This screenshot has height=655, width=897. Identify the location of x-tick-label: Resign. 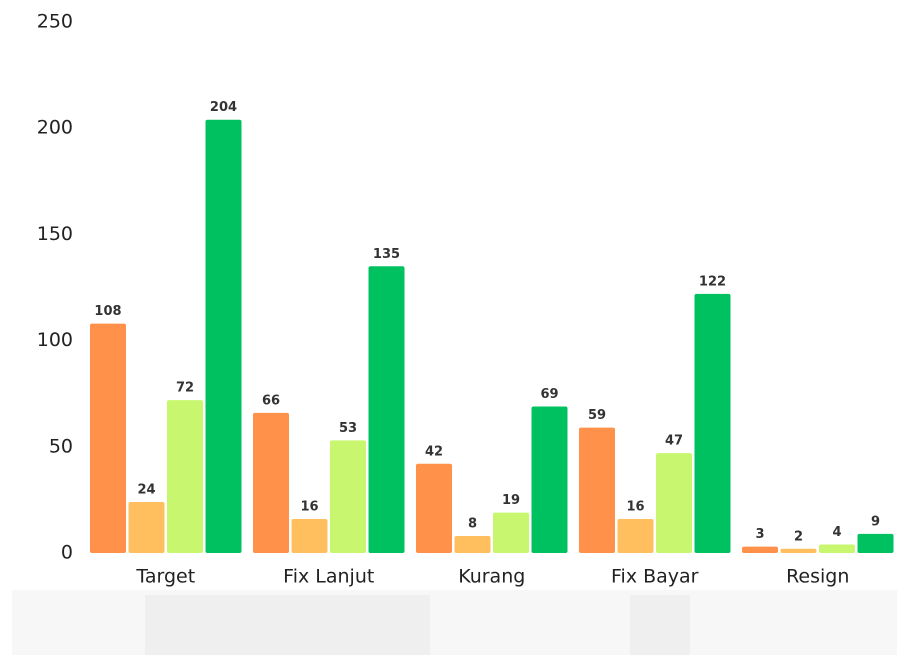
(817, 577).